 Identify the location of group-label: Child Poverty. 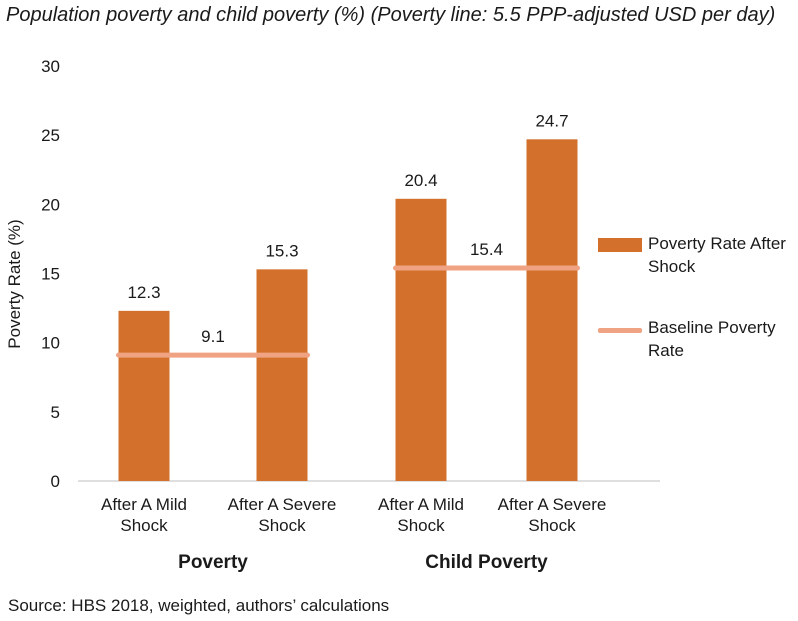
(486, 562).